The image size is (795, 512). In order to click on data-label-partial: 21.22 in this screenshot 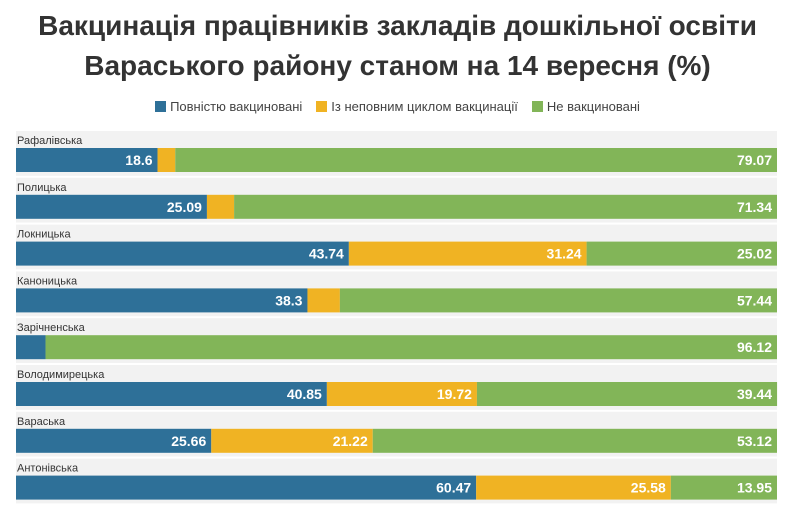, I will do `click(350, 441)`.